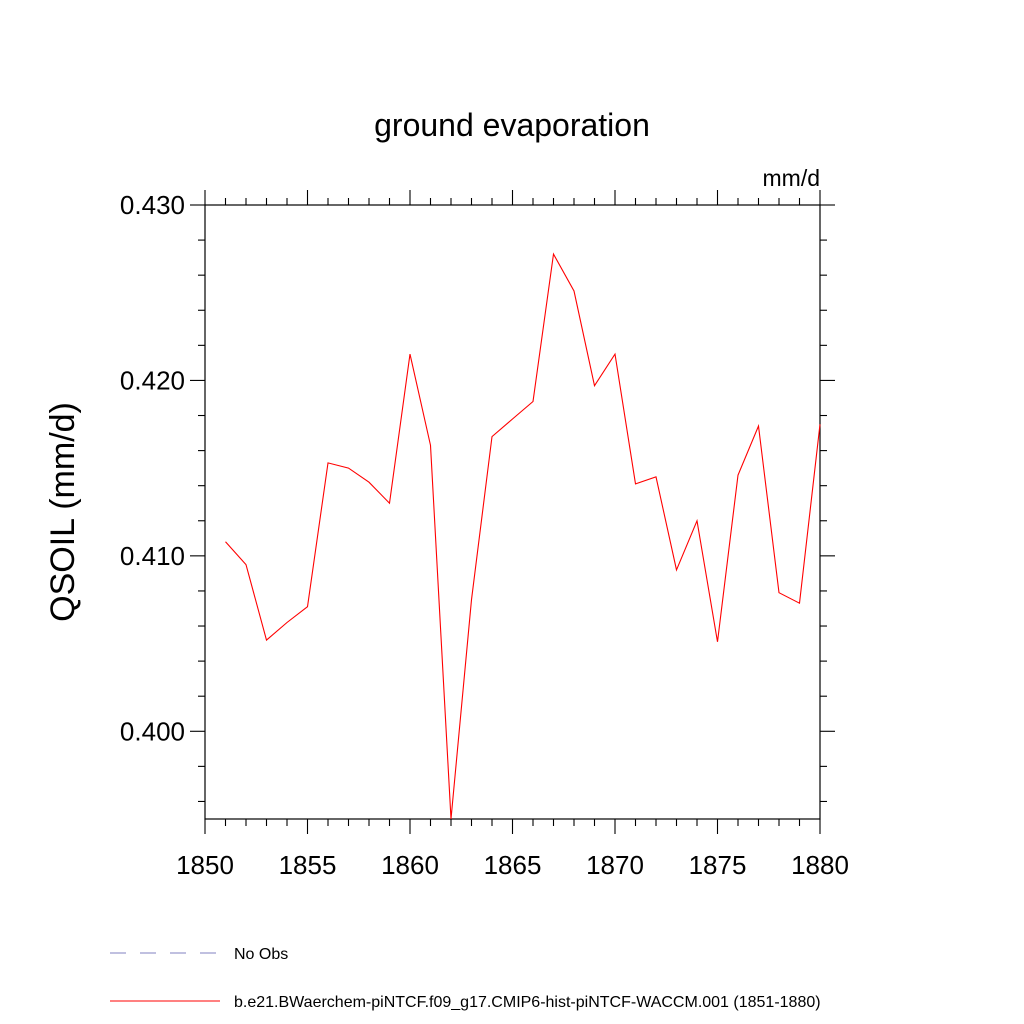  I want to click on chart-title: ground evaporation, so click(512, 125).